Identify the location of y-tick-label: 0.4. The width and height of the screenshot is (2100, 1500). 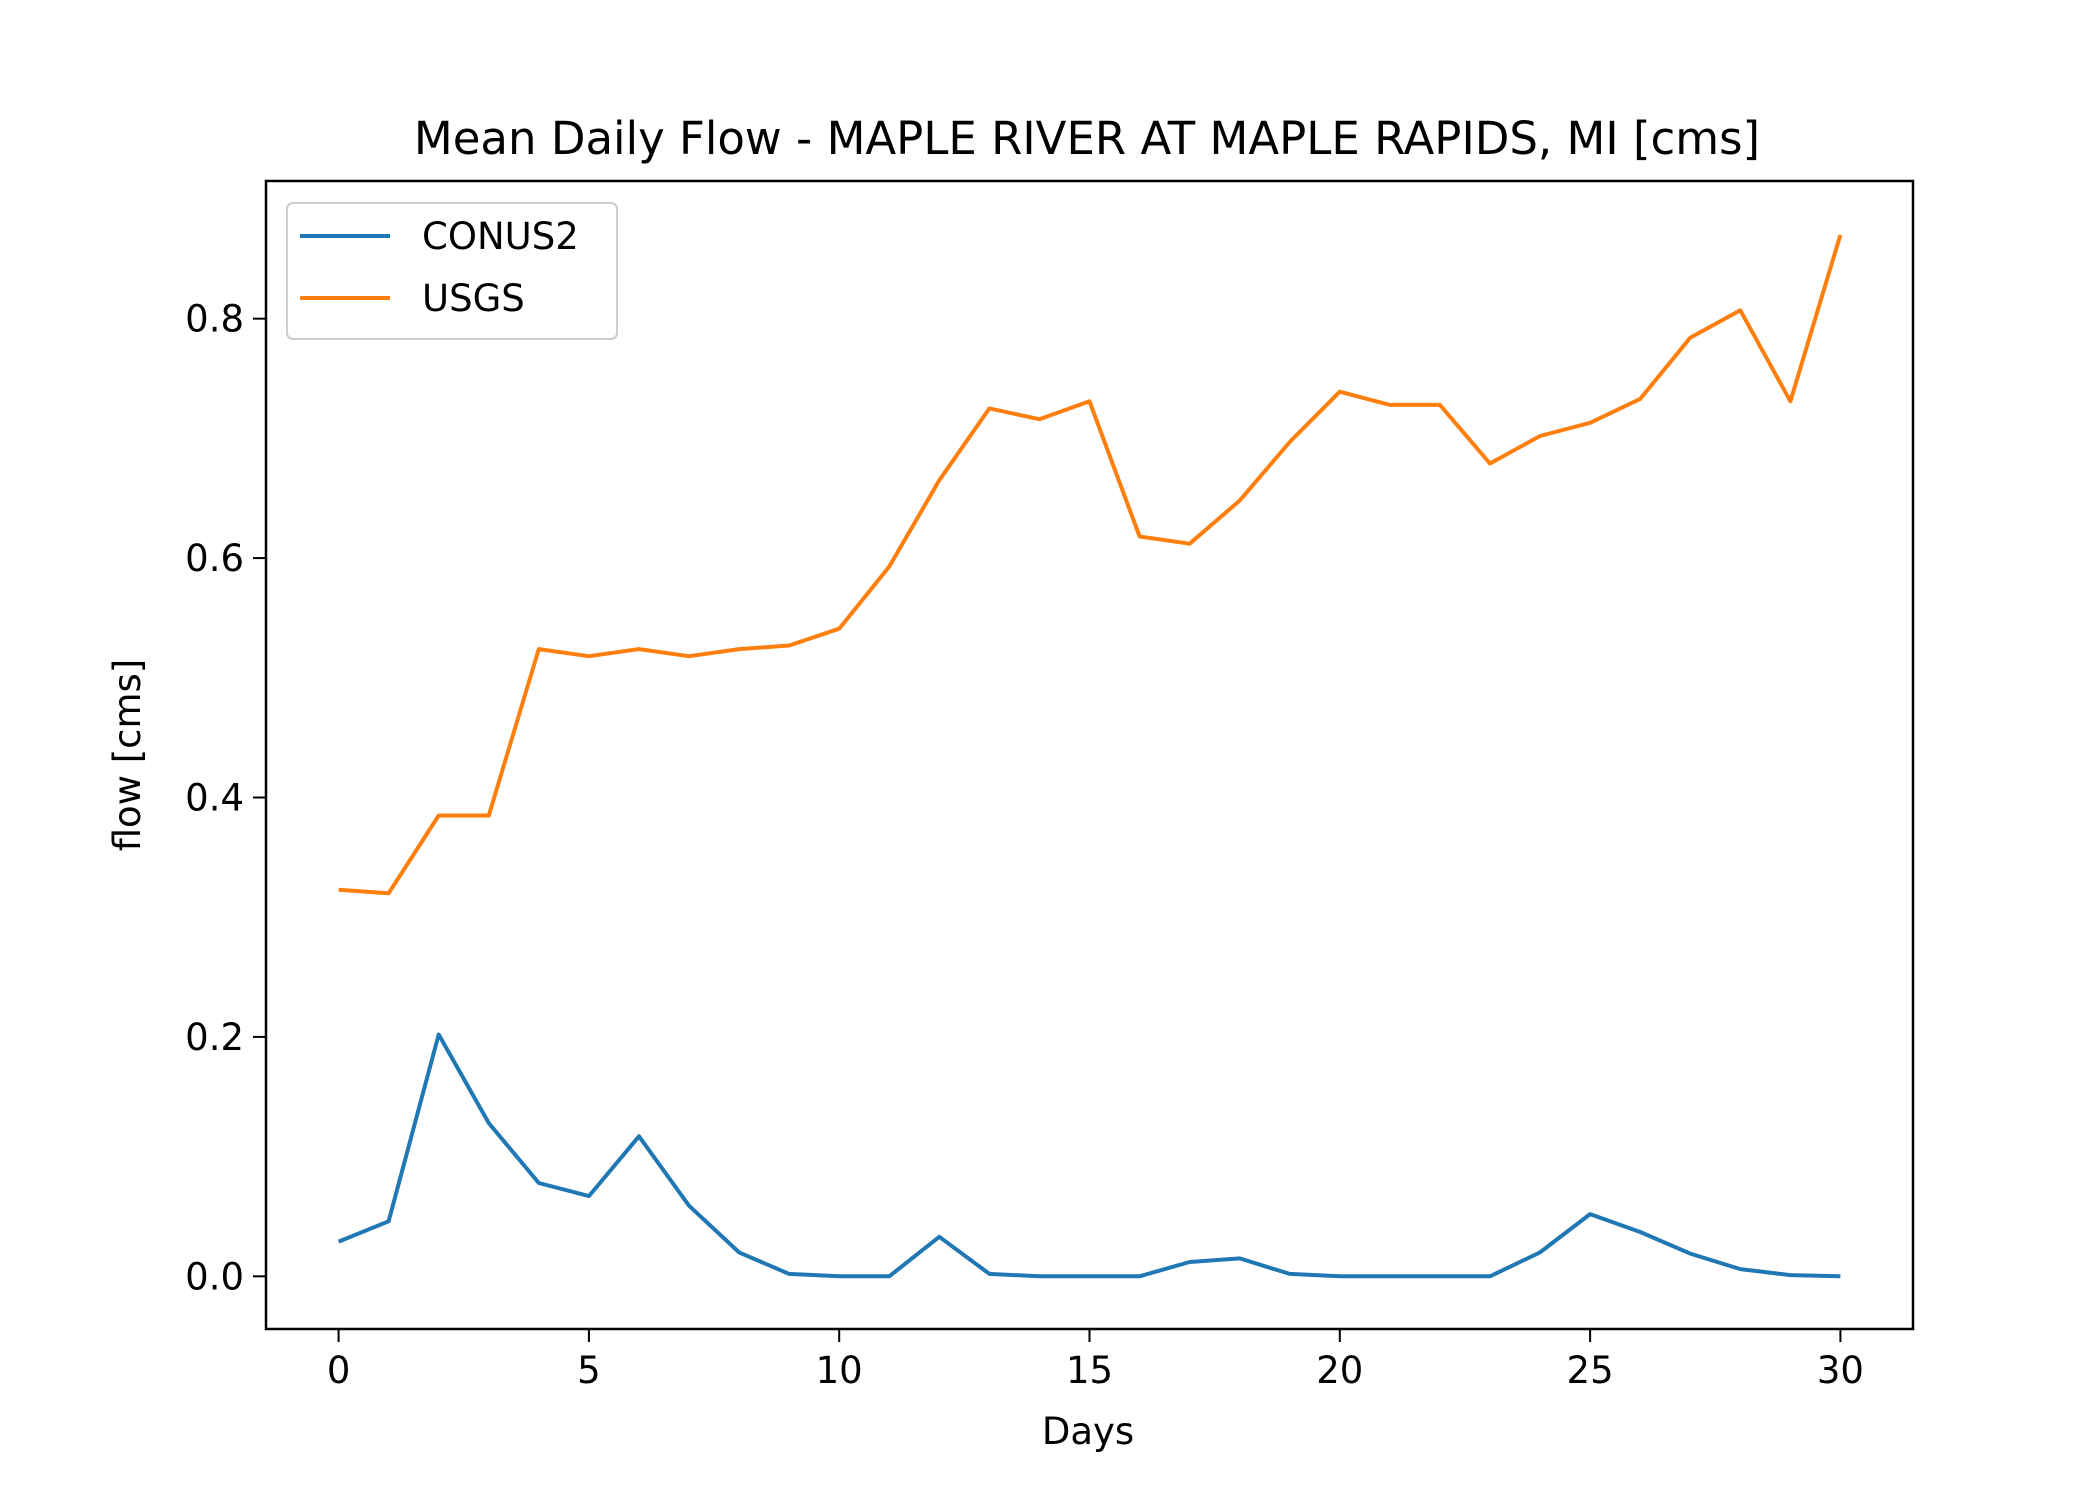
(214, 797).